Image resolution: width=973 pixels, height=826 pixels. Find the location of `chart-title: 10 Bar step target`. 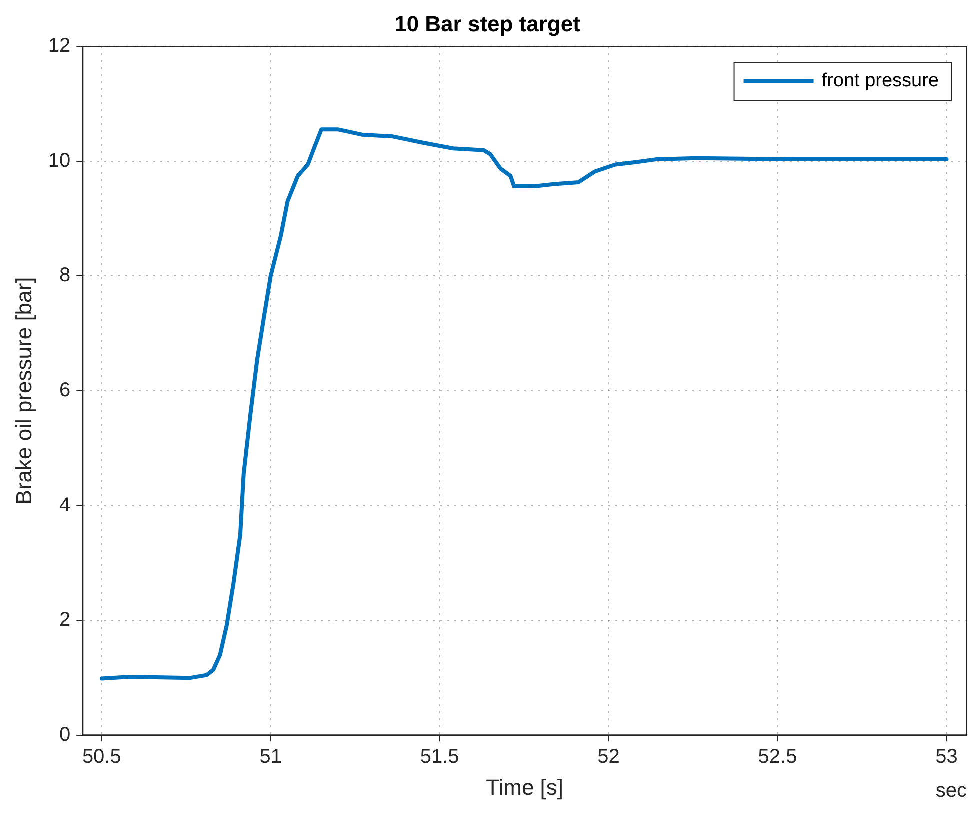

chart-title: 10 Bar step target is located at coordinates (488, 23).